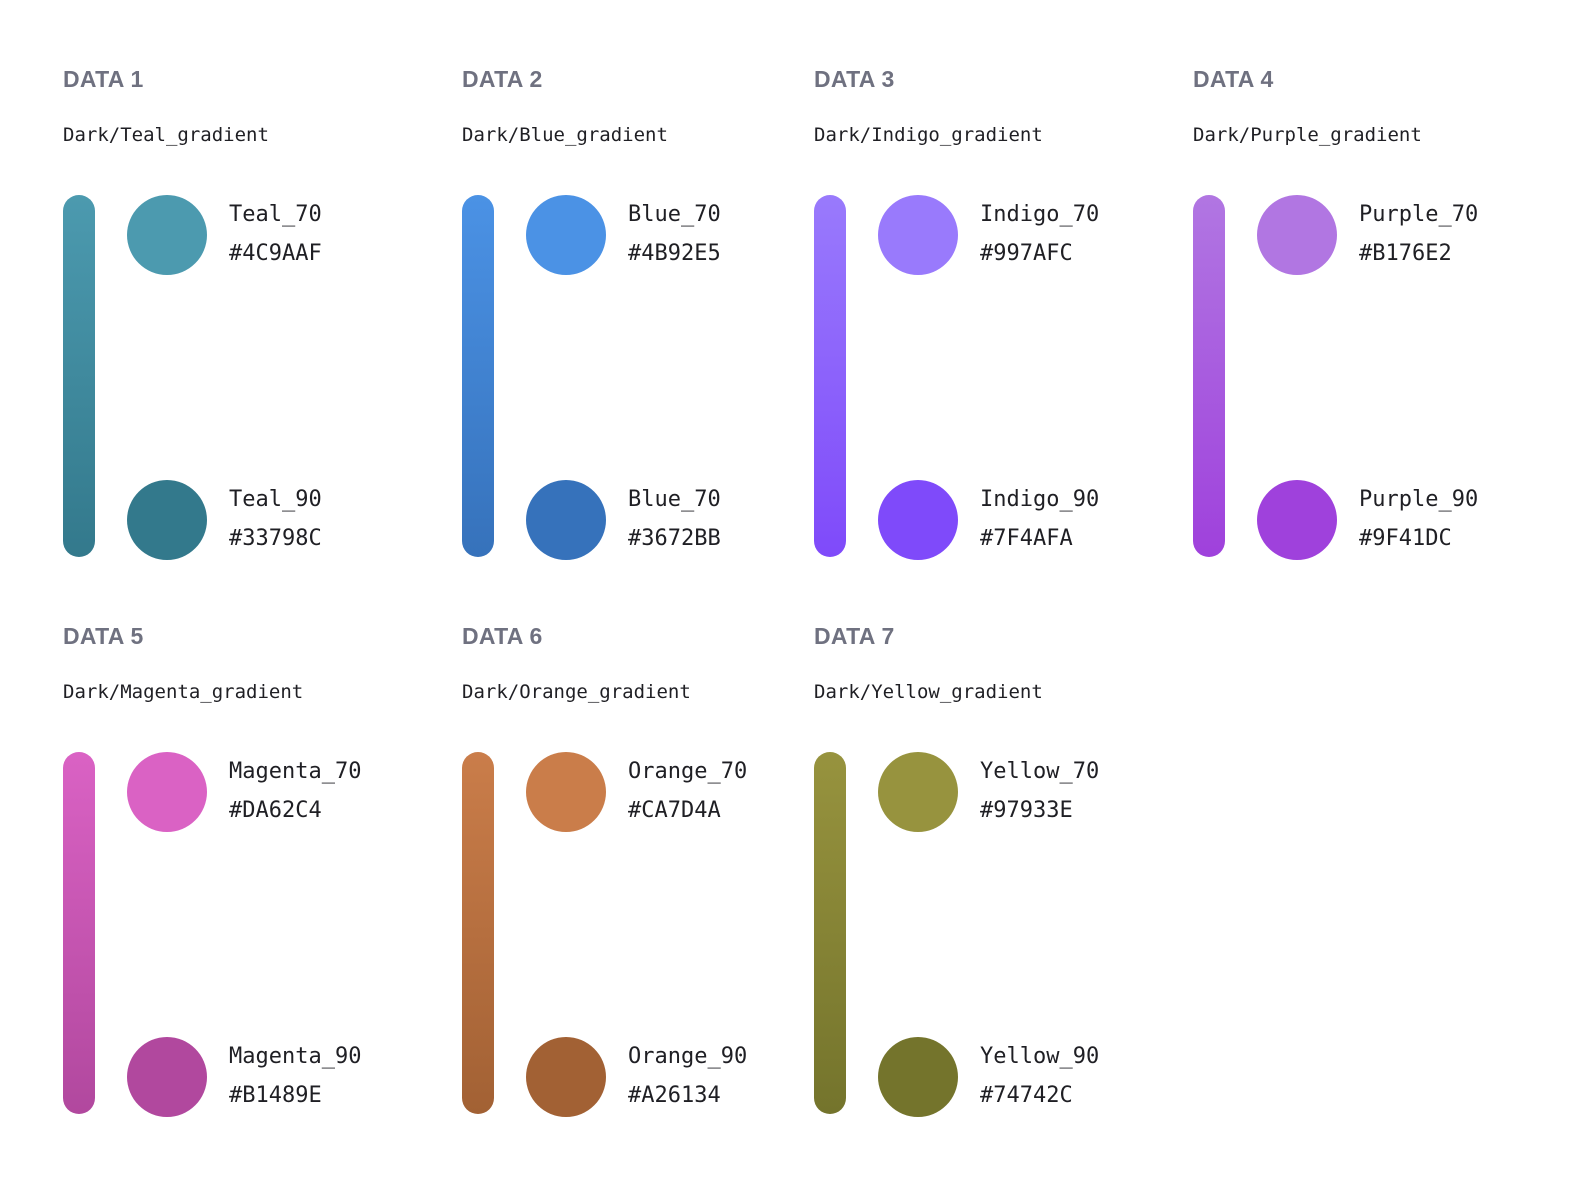 Image resolution: width=1588 pixels, height=1192 pixels. Describe the element at coordinates (565, 135) in the screenshot. I see `gradient-name: Dark/Blue_gradient` at that location.